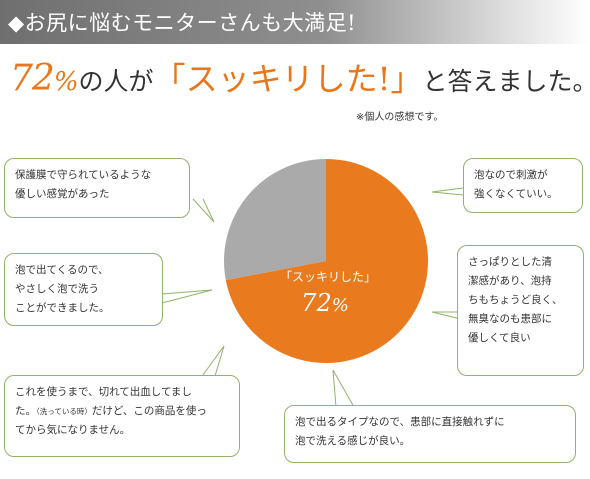 Image resolution: width=590 pixels, height=479 pixels. Describe the element at coordinates (510, 262) in the screenshot. I see `comment-line: さっぱりとした清` at that location.